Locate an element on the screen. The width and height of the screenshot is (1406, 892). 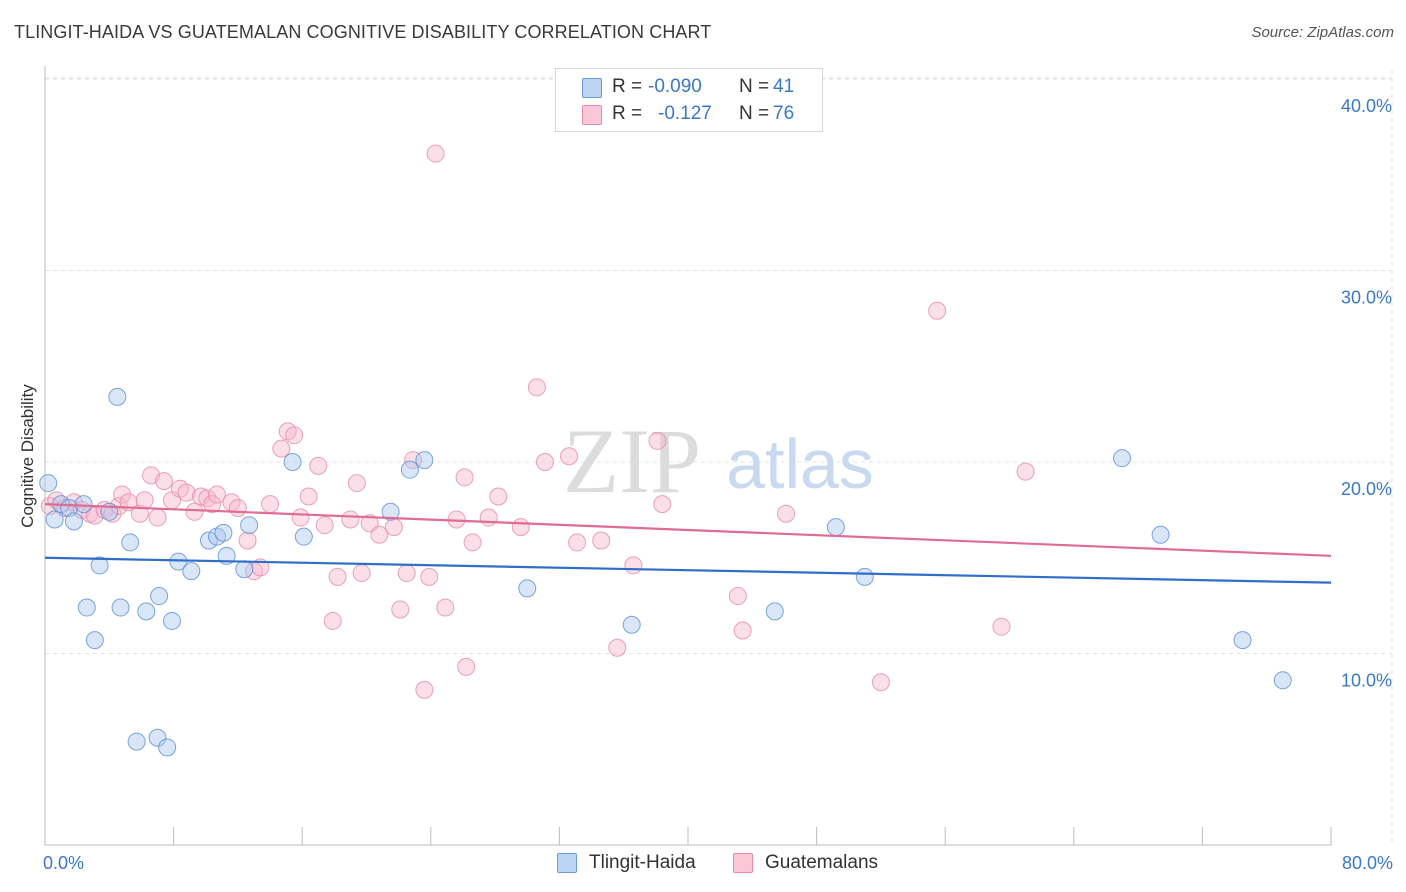
legend-row-guatemalans: R = -0.127 N = 76 is located at coordinates (689, 115).